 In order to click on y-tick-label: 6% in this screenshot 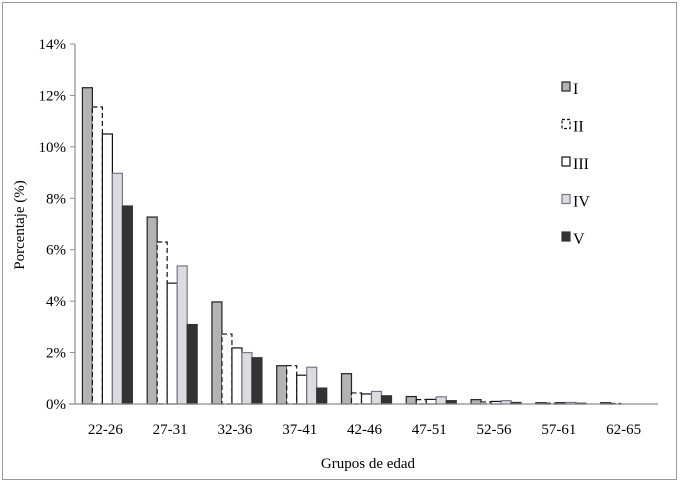, I will do `click(56, 251)`.